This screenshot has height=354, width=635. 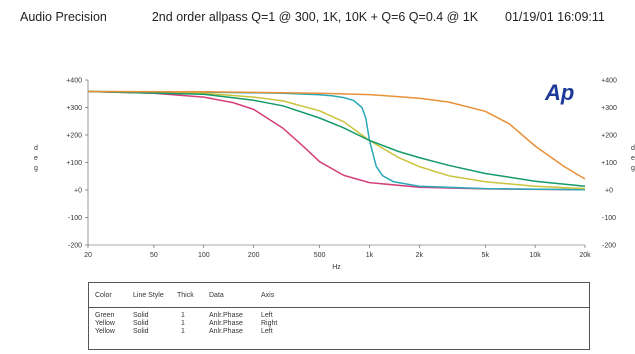 I want to click on right-y-tick-label: +300, so click(x=609, y=108).